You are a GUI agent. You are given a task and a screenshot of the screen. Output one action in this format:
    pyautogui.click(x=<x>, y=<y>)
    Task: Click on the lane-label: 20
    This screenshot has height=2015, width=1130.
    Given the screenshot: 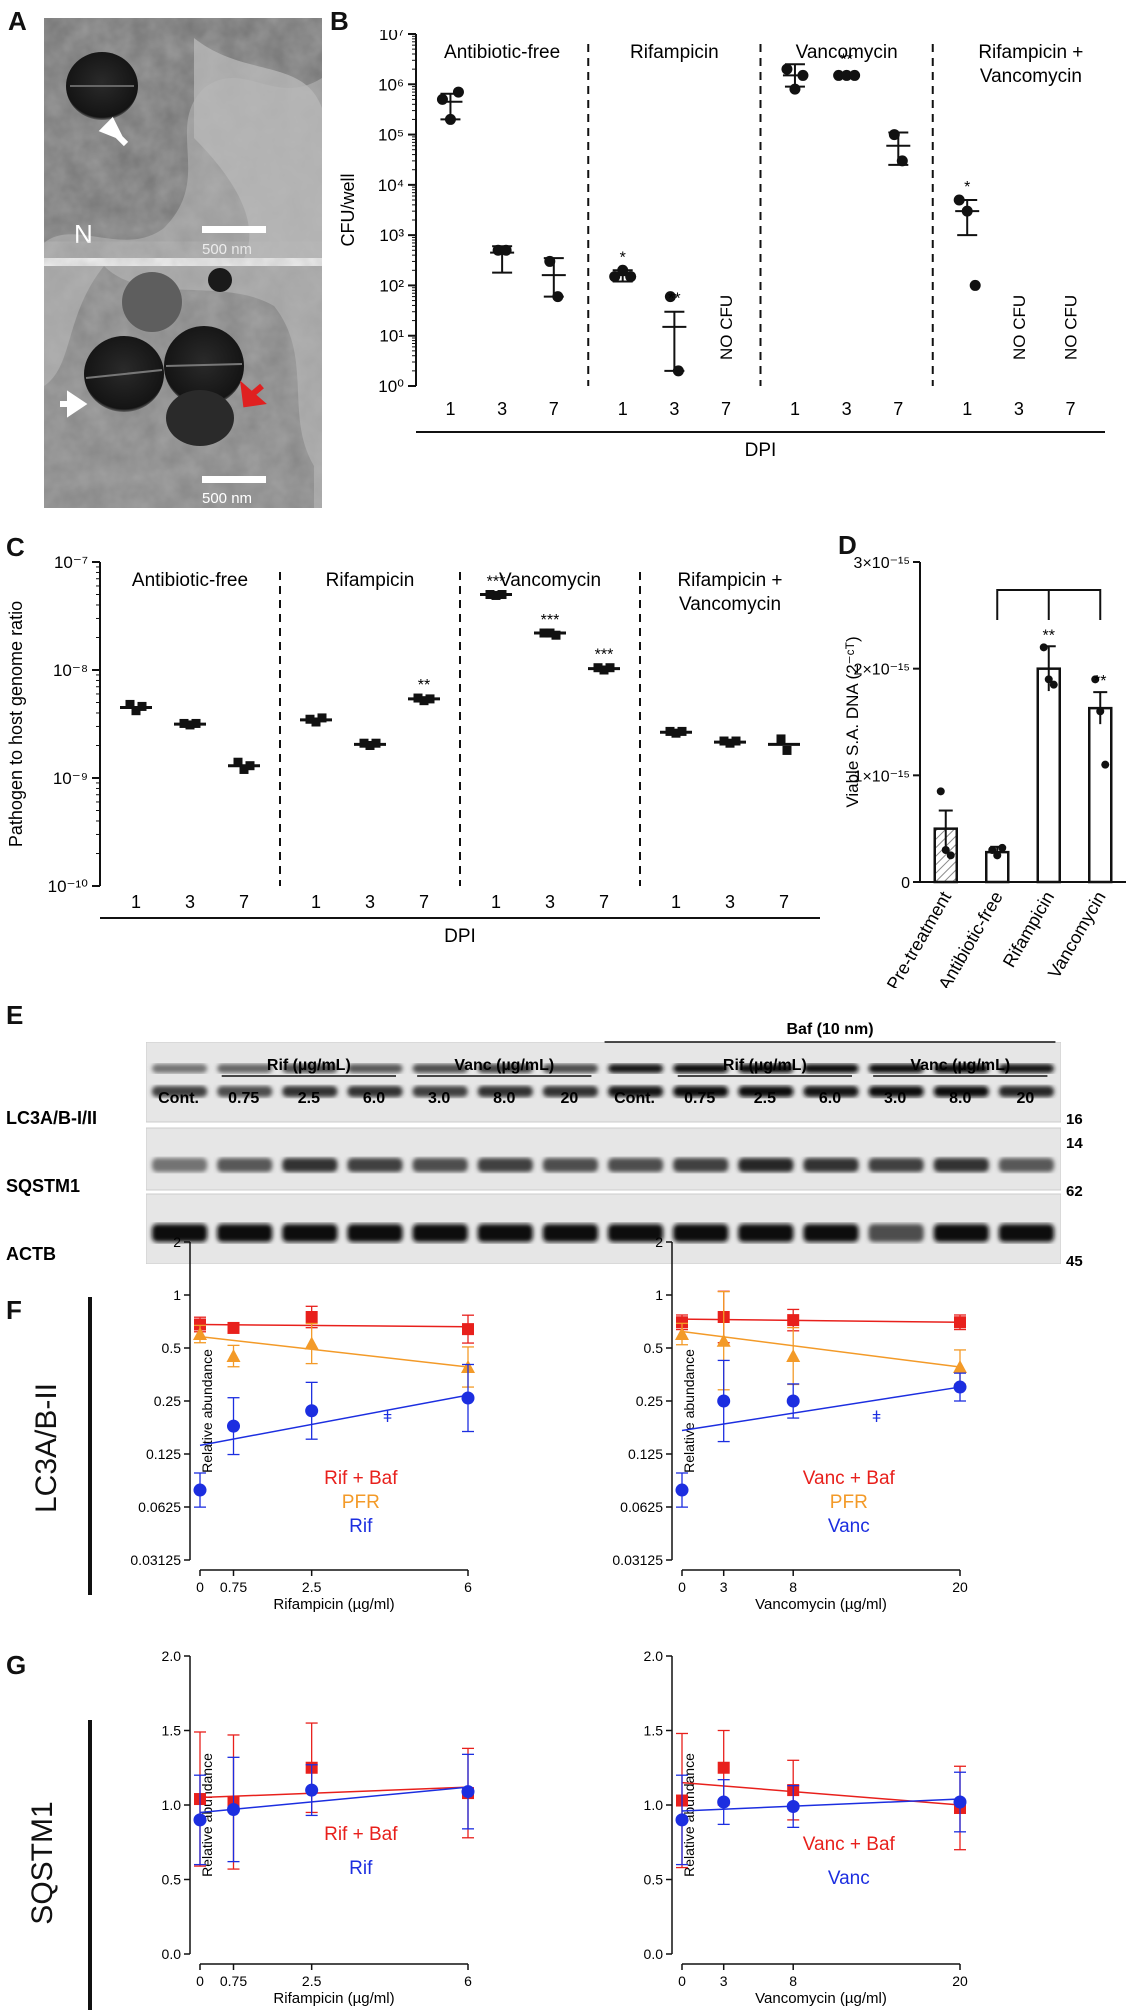 What is the action you would take?
    pyautogui.click(x=1026, y=1098)
    